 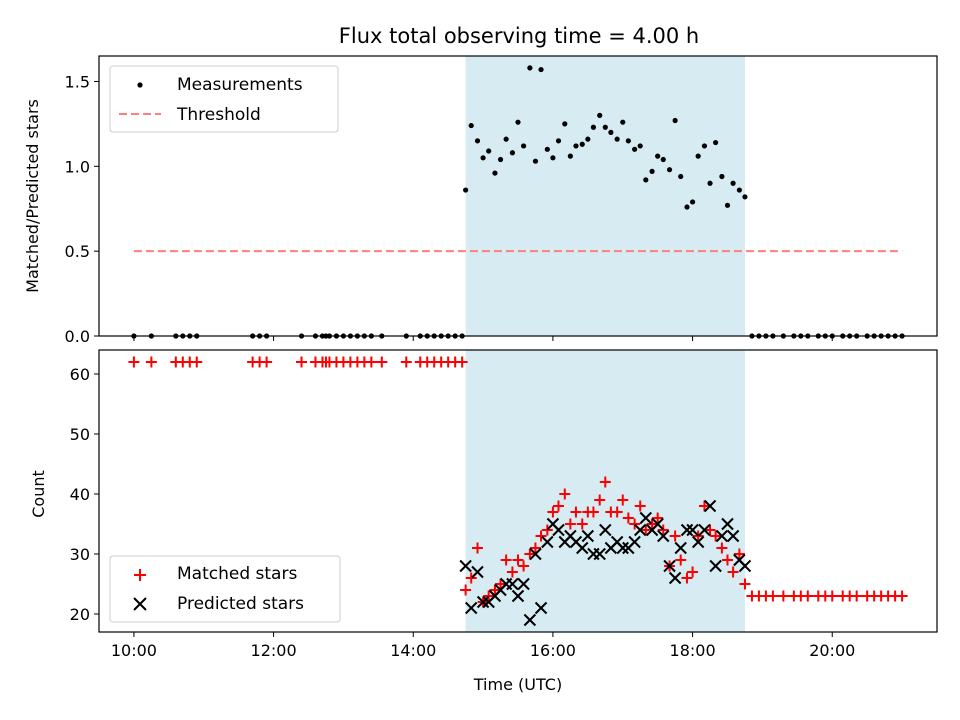 What do you see at coordinates (38, 494) in the screenshot?
I see `ylabel-count: Count` at bounding box center [38, 494].